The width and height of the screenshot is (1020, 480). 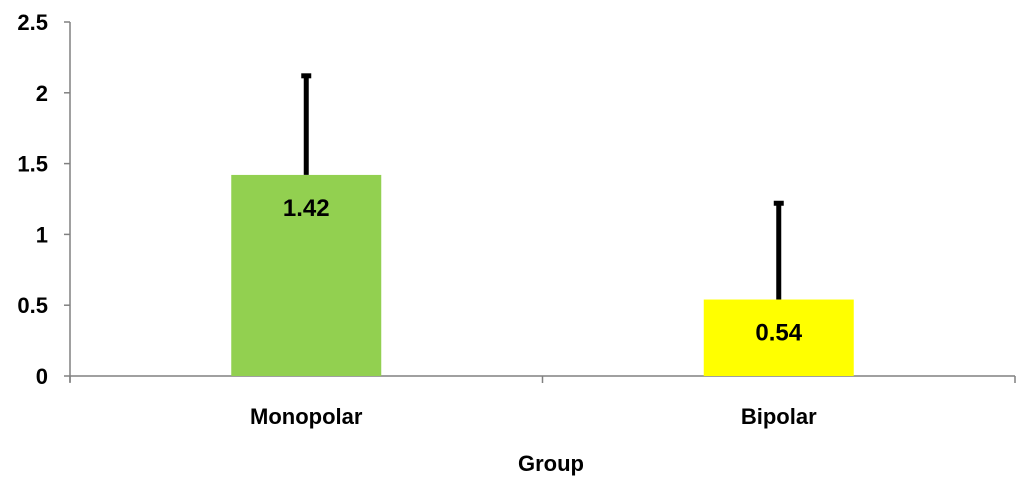 I want to click on y-tick-label: 1.5, so click(x=32, y=164).